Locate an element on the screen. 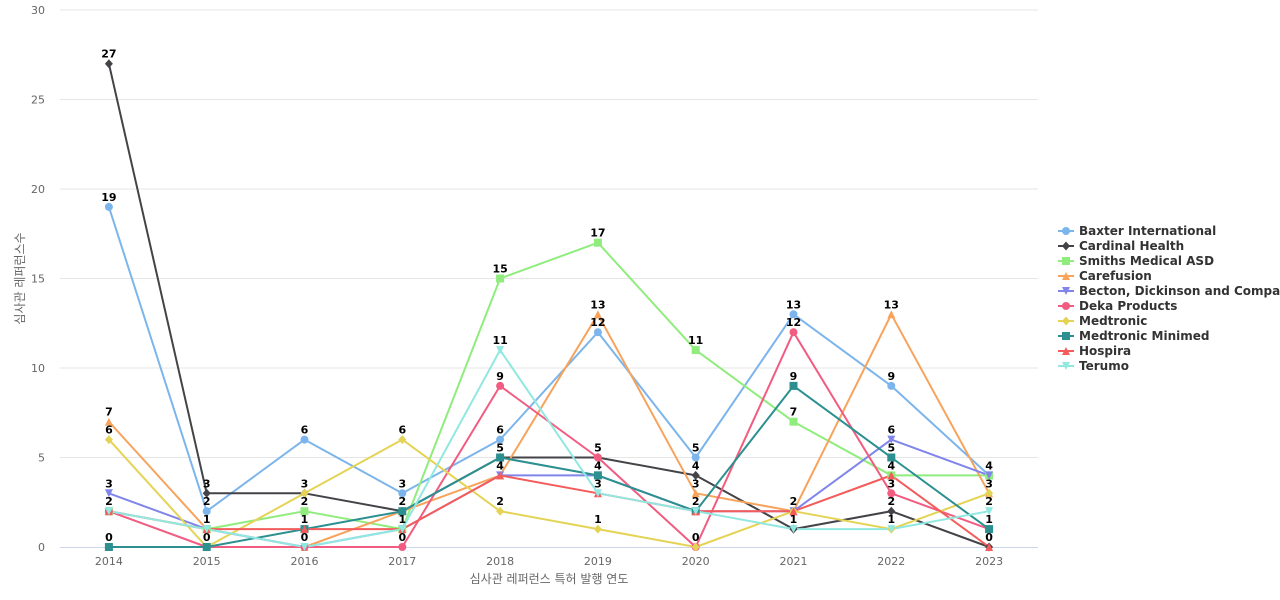 The height and width of the screenshot is (600, 1280). y-tick-label: 0 is located at coordinates (41, 547).